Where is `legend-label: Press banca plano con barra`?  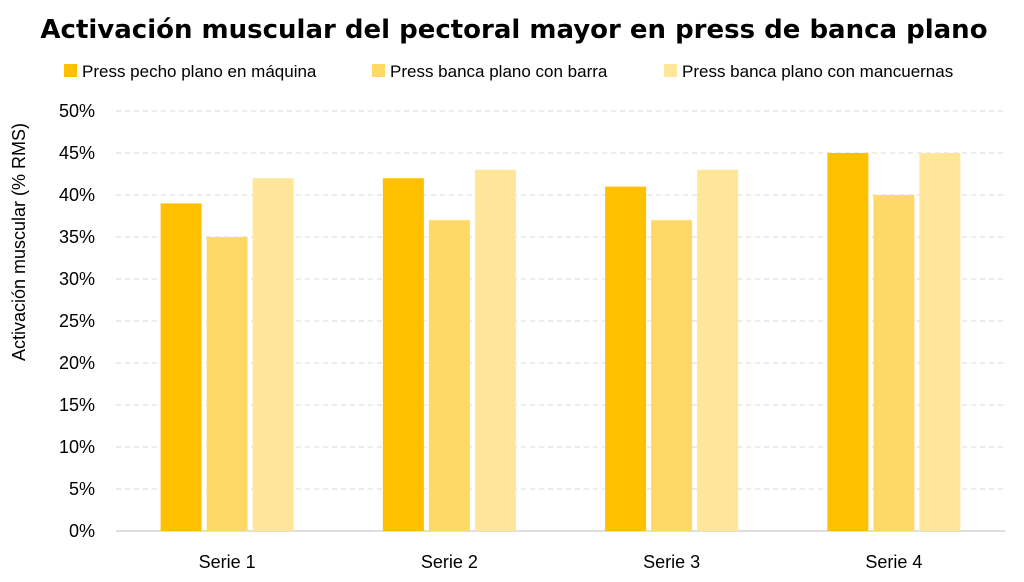 legend-label: Press banca plano con barra is located at coordinates (499, 71).